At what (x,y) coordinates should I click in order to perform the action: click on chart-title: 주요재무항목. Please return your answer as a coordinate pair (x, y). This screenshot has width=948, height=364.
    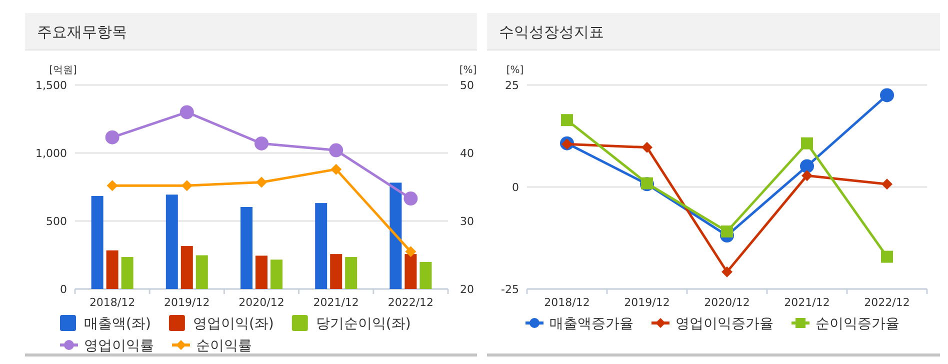
    Looking at the image, I should click on (82, 32).